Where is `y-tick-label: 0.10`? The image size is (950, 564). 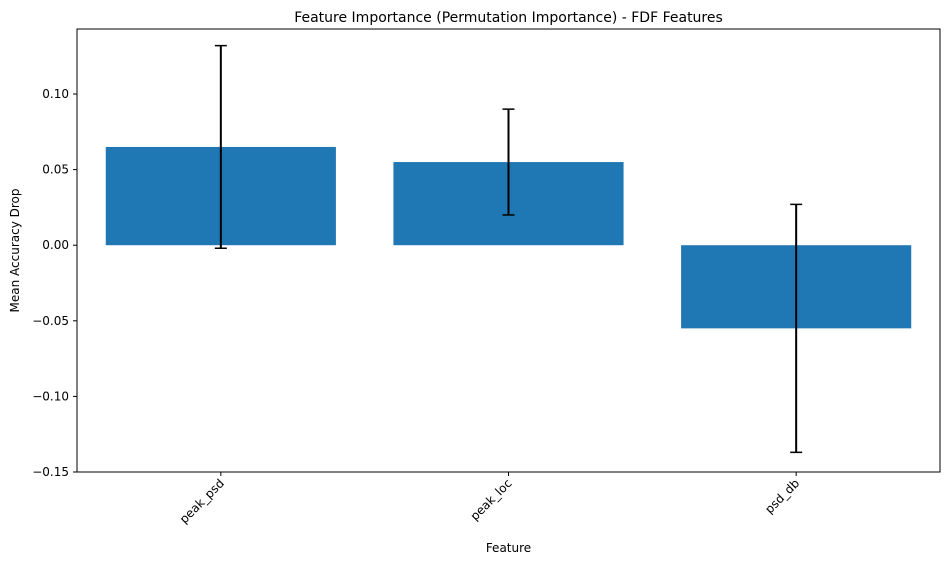
y-tick-label: 0.10 is located at coordinates (55, 94).